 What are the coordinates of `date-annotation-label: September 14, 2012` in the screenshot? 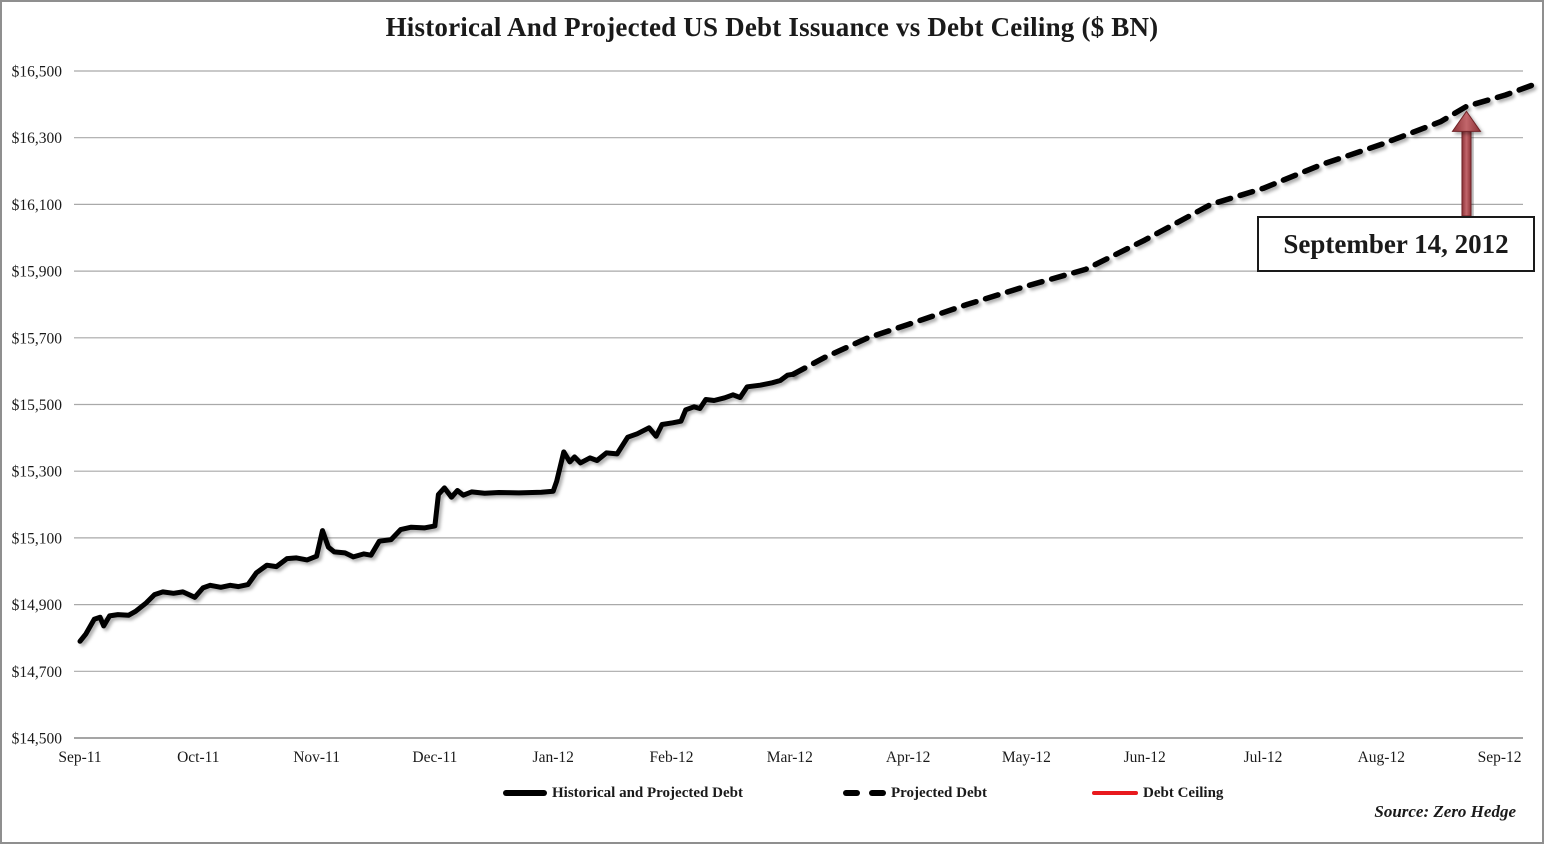 It's located at (1396, 243).